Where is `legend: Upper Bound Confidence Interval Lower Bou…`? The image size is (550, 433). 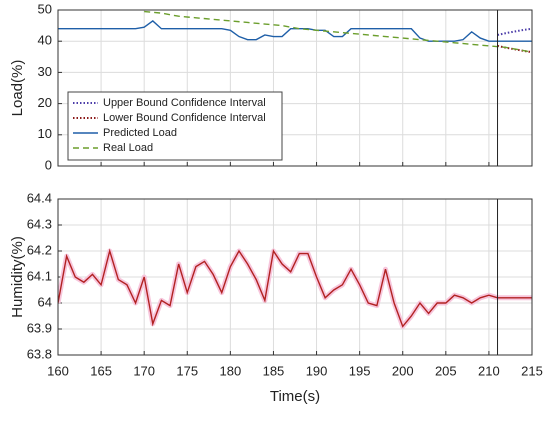 legend: Upper Bound Confidence Interval Lower Bou… is located at coordinates (175, 126).